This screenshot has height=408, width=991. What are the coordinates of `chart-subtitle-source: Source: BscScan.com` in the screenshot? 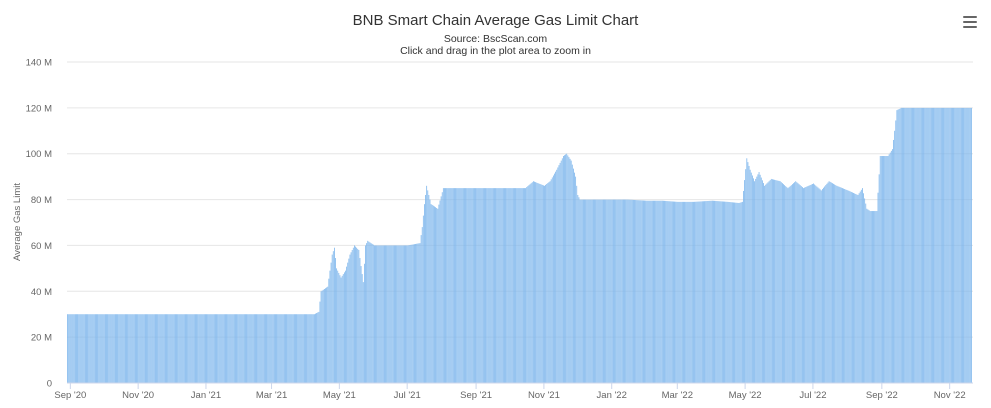 It's located at (495, 39).